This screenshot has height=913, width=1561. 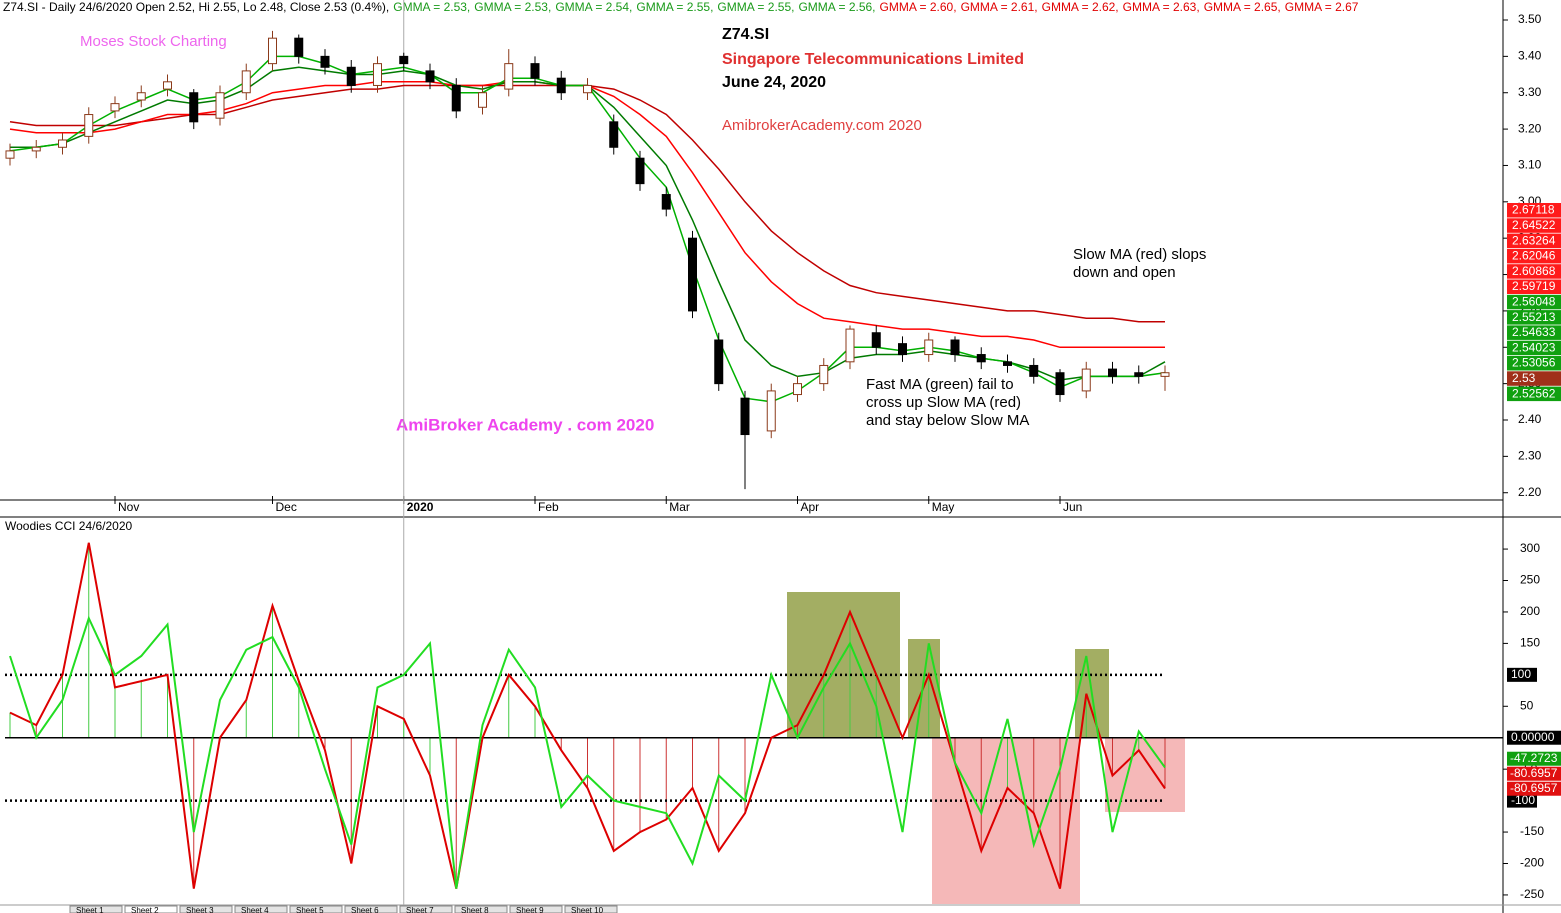 I want to click on sheet-tab-label: Sheet 6, so click(x=365, y=909).